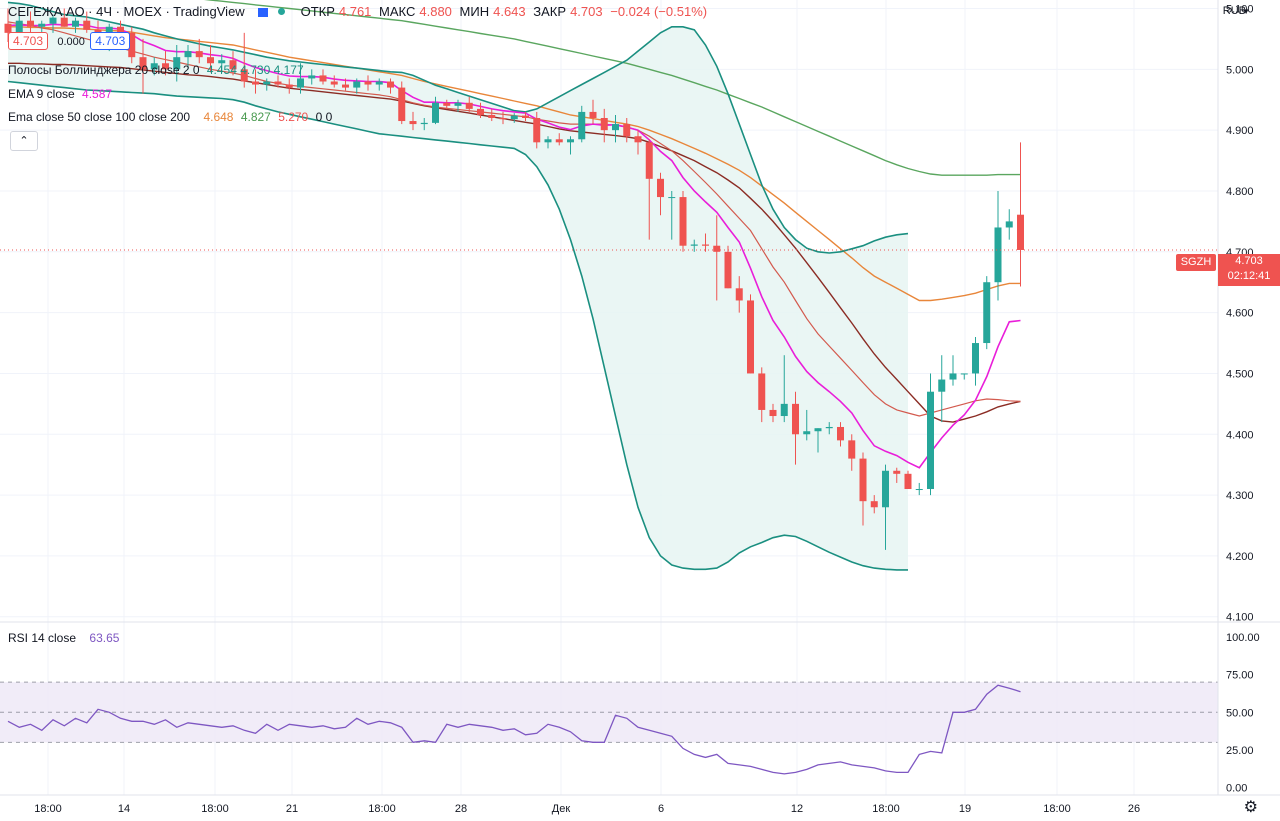 The image size is (1280, 821). What do you see at coordinates (104, 70) in the screenshot?
I see `bollinger-legend-label: Полосы Боллинджера 20 close 2 0` at bounding box center [104, 70].